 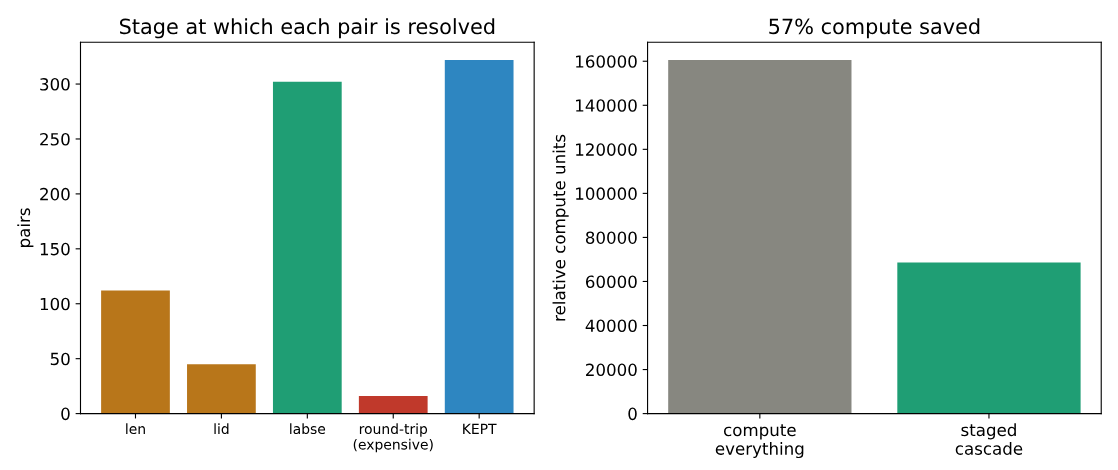 What do you see at coordinates (55, 84) in the screenshot?
I see `y-tick-label: 300` at bounding box center [55, 84].